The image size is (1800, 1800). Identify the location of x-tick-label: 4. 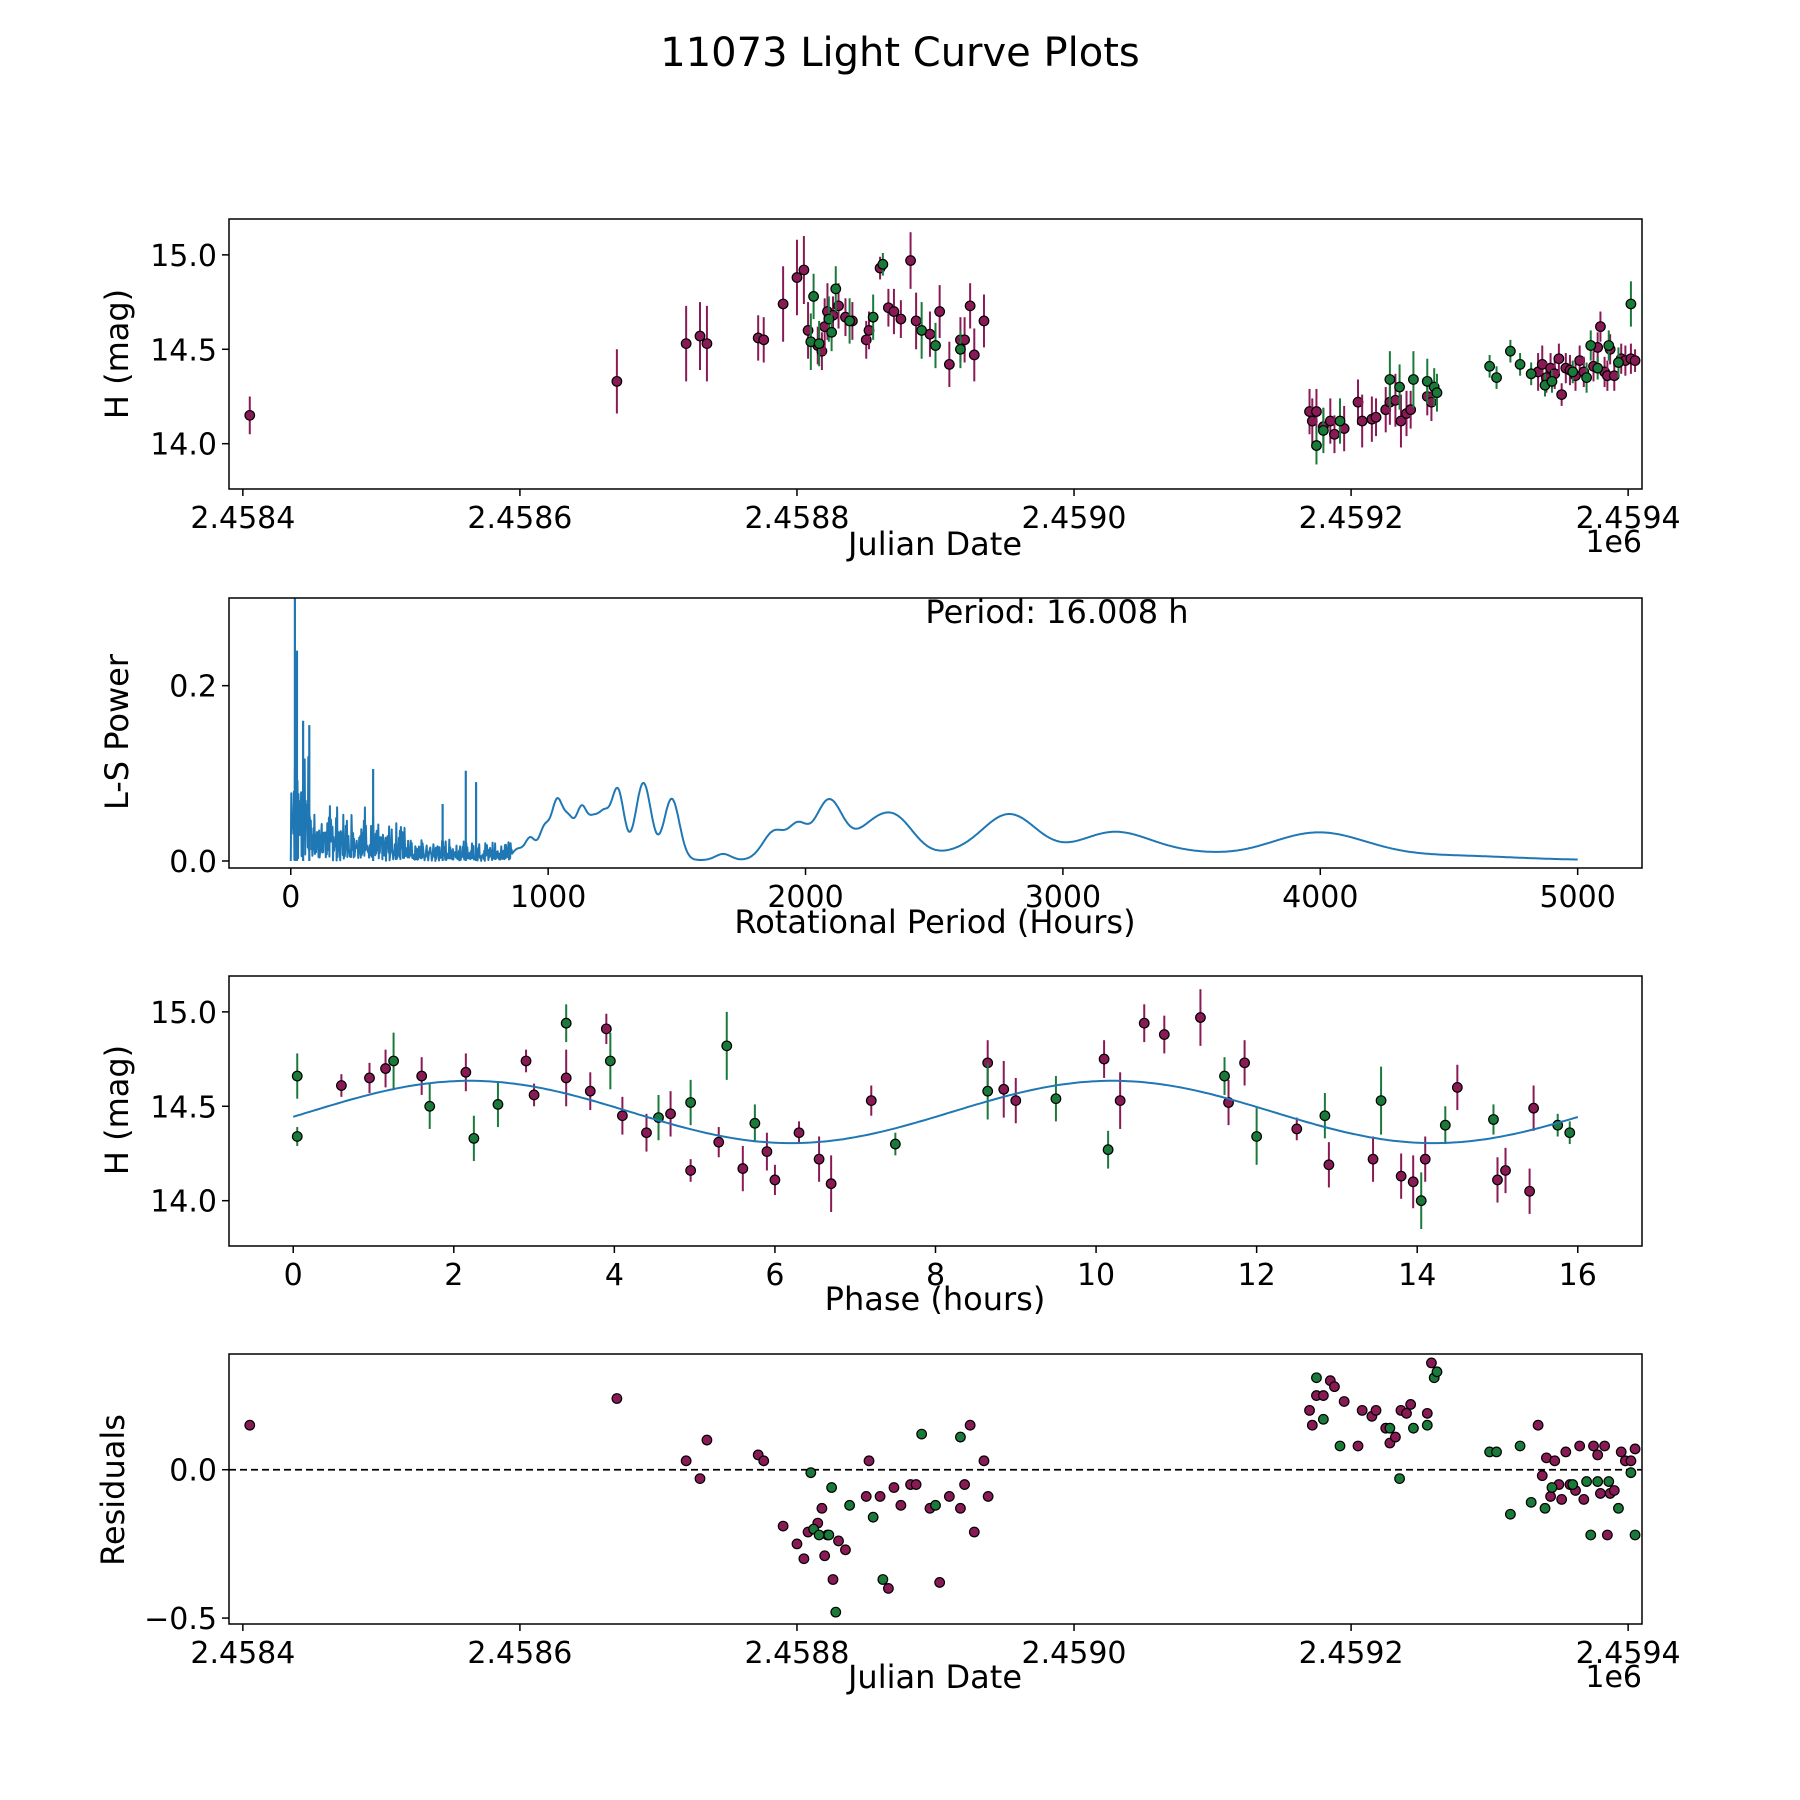
(614, 1275).